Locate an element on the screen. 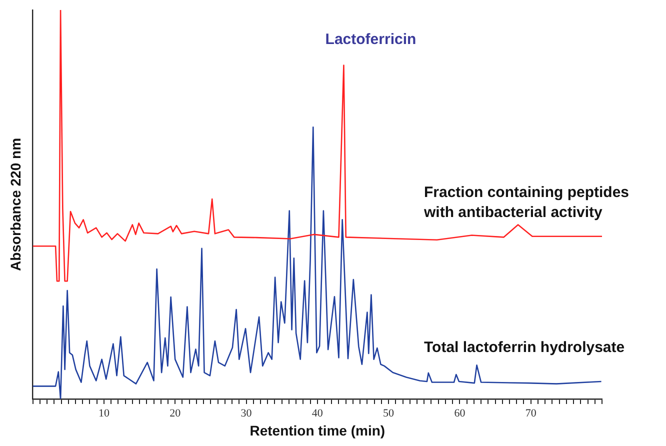 This screenshot has width=666, height=446. x-tick-label: 70 is located at coordinates (531, 413).